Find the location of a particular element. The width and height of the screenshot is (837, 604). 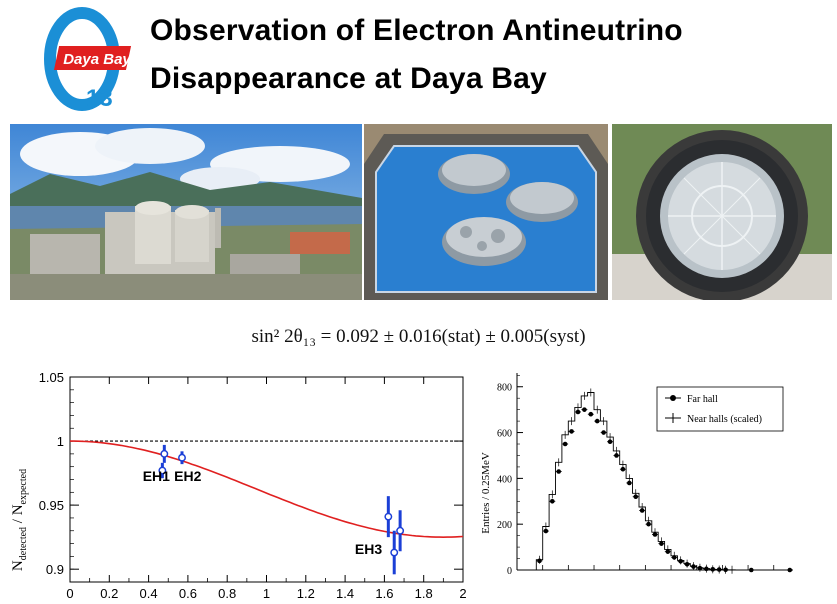

x-tick-label: 0 is located at coordinates (69, 593).